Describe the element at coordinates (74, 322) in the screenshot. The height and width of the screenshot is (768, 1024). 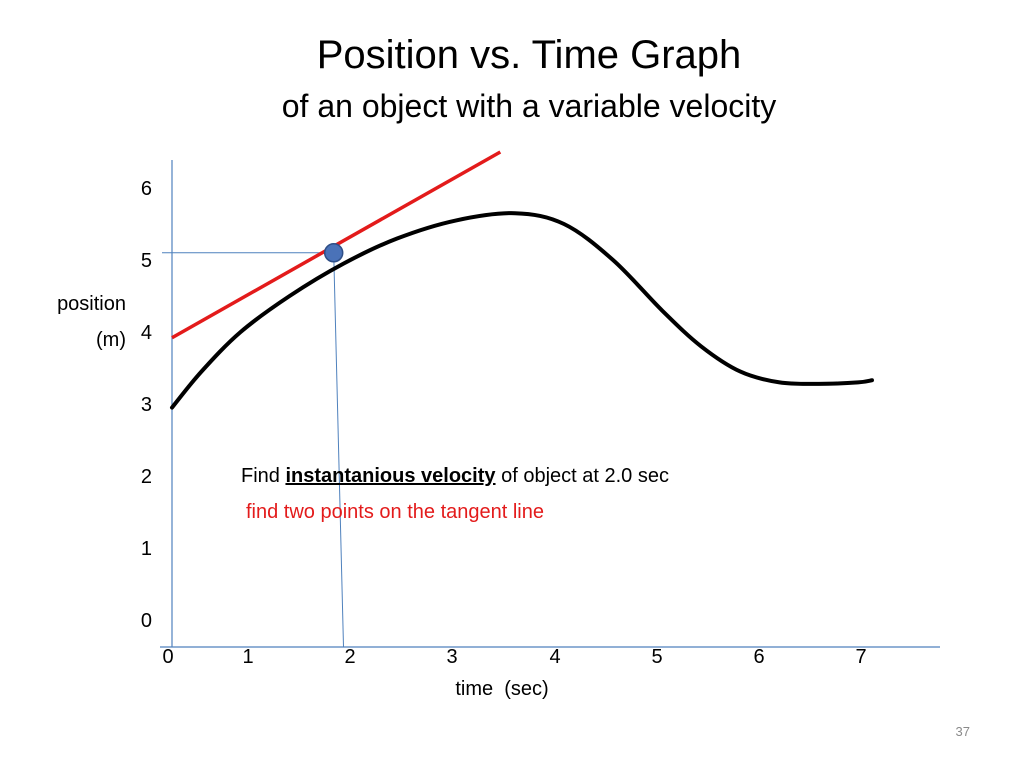
I see `y-axis-label: position (m)` at that location.